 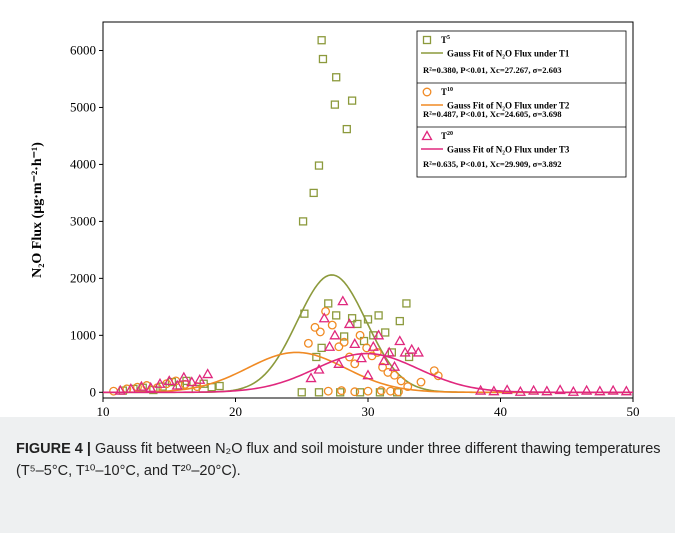 What do you see at coordinates (103, 411) in the screenshot?
I see `x-tick-label: 10` at bounding box center [103, 411].